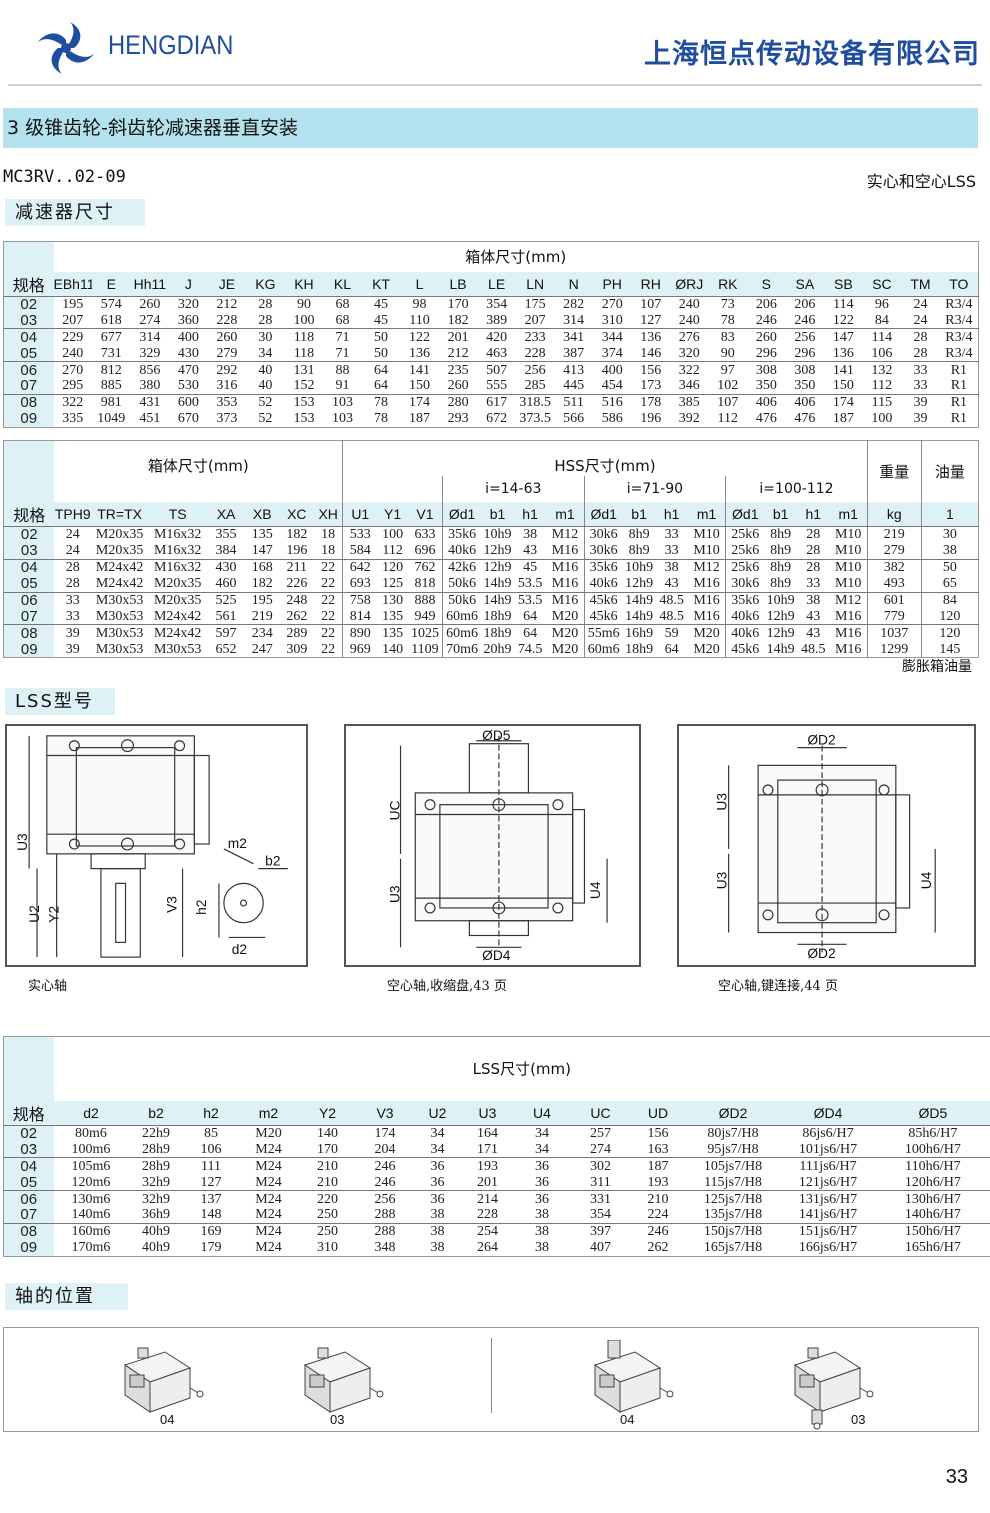  I want to click on value-cell: 270, so click(612, 304).